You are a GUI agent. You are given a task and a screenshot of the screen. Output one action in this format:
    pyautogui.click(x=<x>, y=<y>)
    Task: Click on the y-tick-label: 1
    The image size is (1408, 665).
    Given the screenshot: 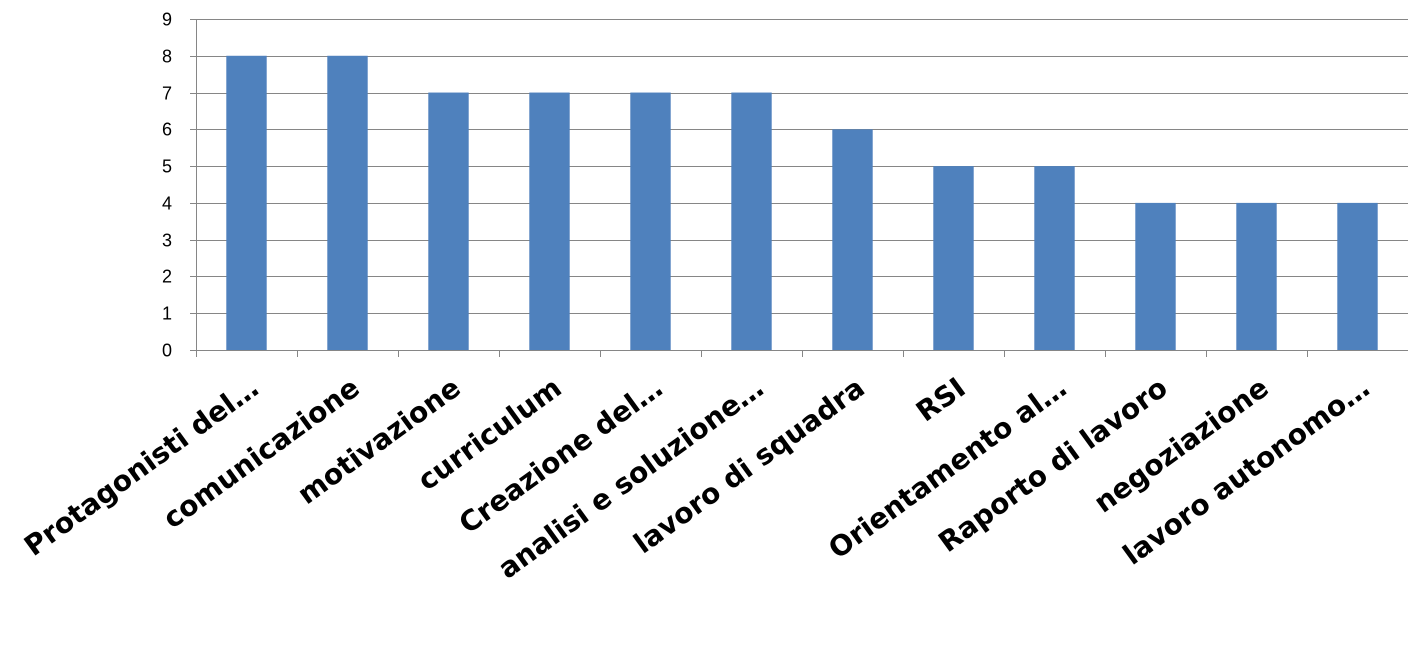 What is the action you would take?
    pyautogui.click(x=167, y=314)
    